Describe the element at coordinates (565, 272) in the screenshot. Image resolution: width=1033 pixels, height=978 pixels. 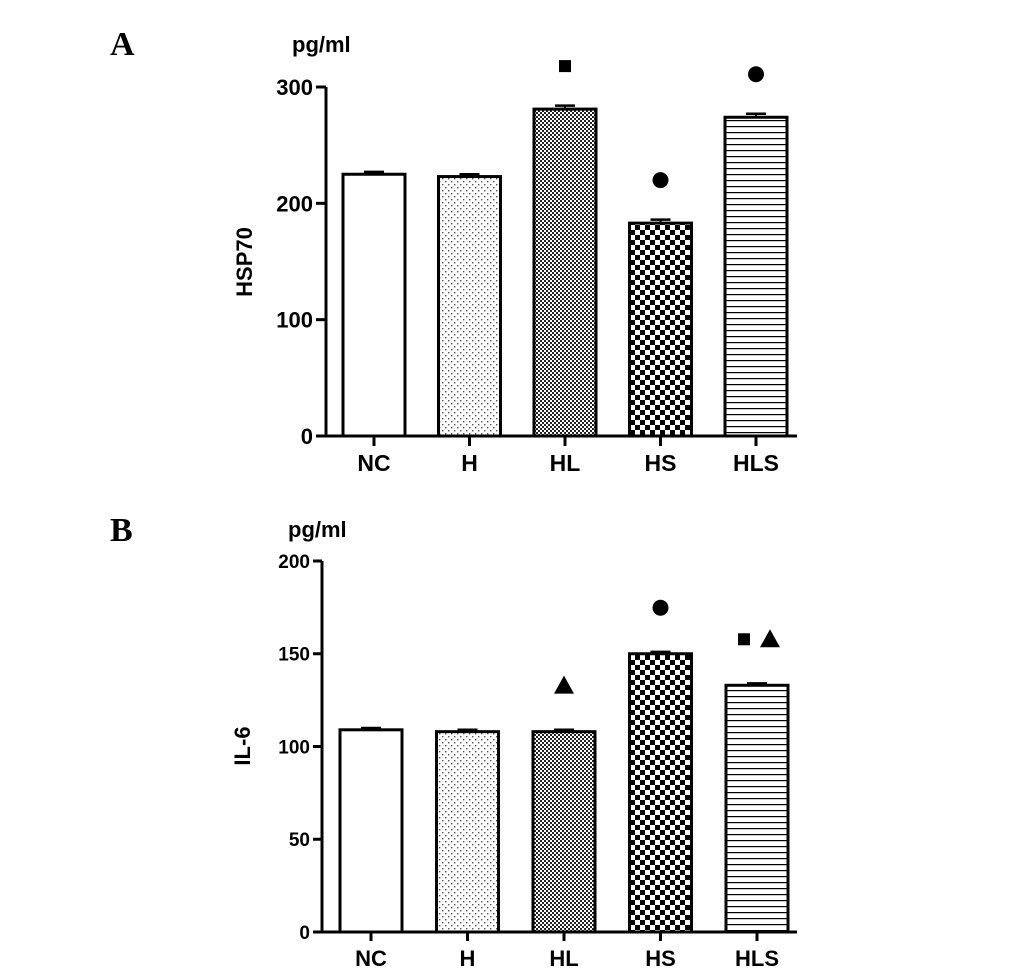
I see `panel-a-bar-hl` at that location.